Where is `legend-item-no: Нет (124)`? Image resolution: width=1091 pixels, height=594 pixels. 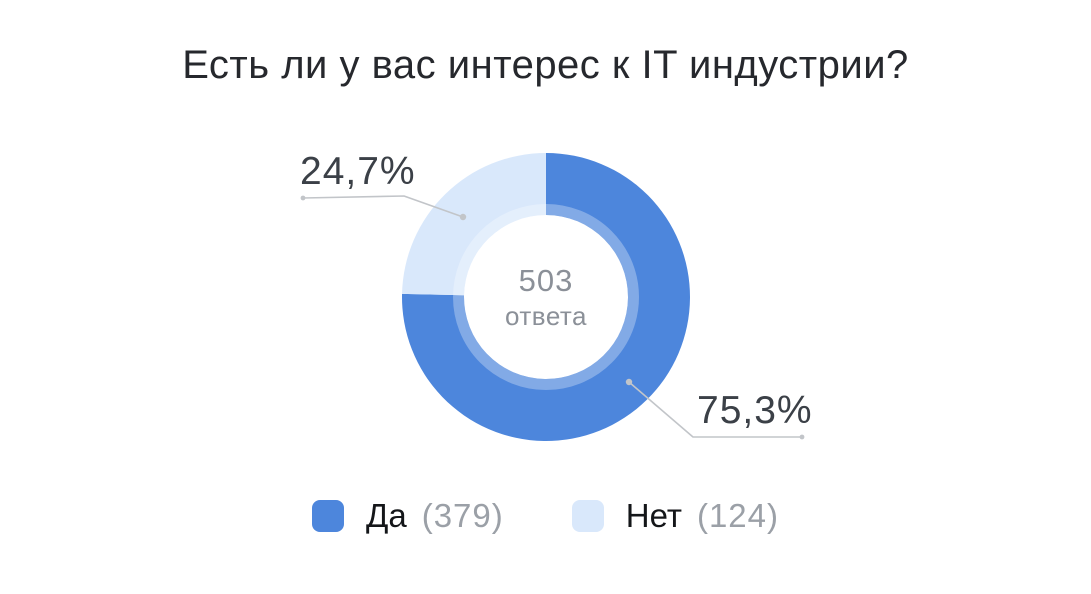 legend-item-no: Нет (124) is located at coordinates (675, 515).